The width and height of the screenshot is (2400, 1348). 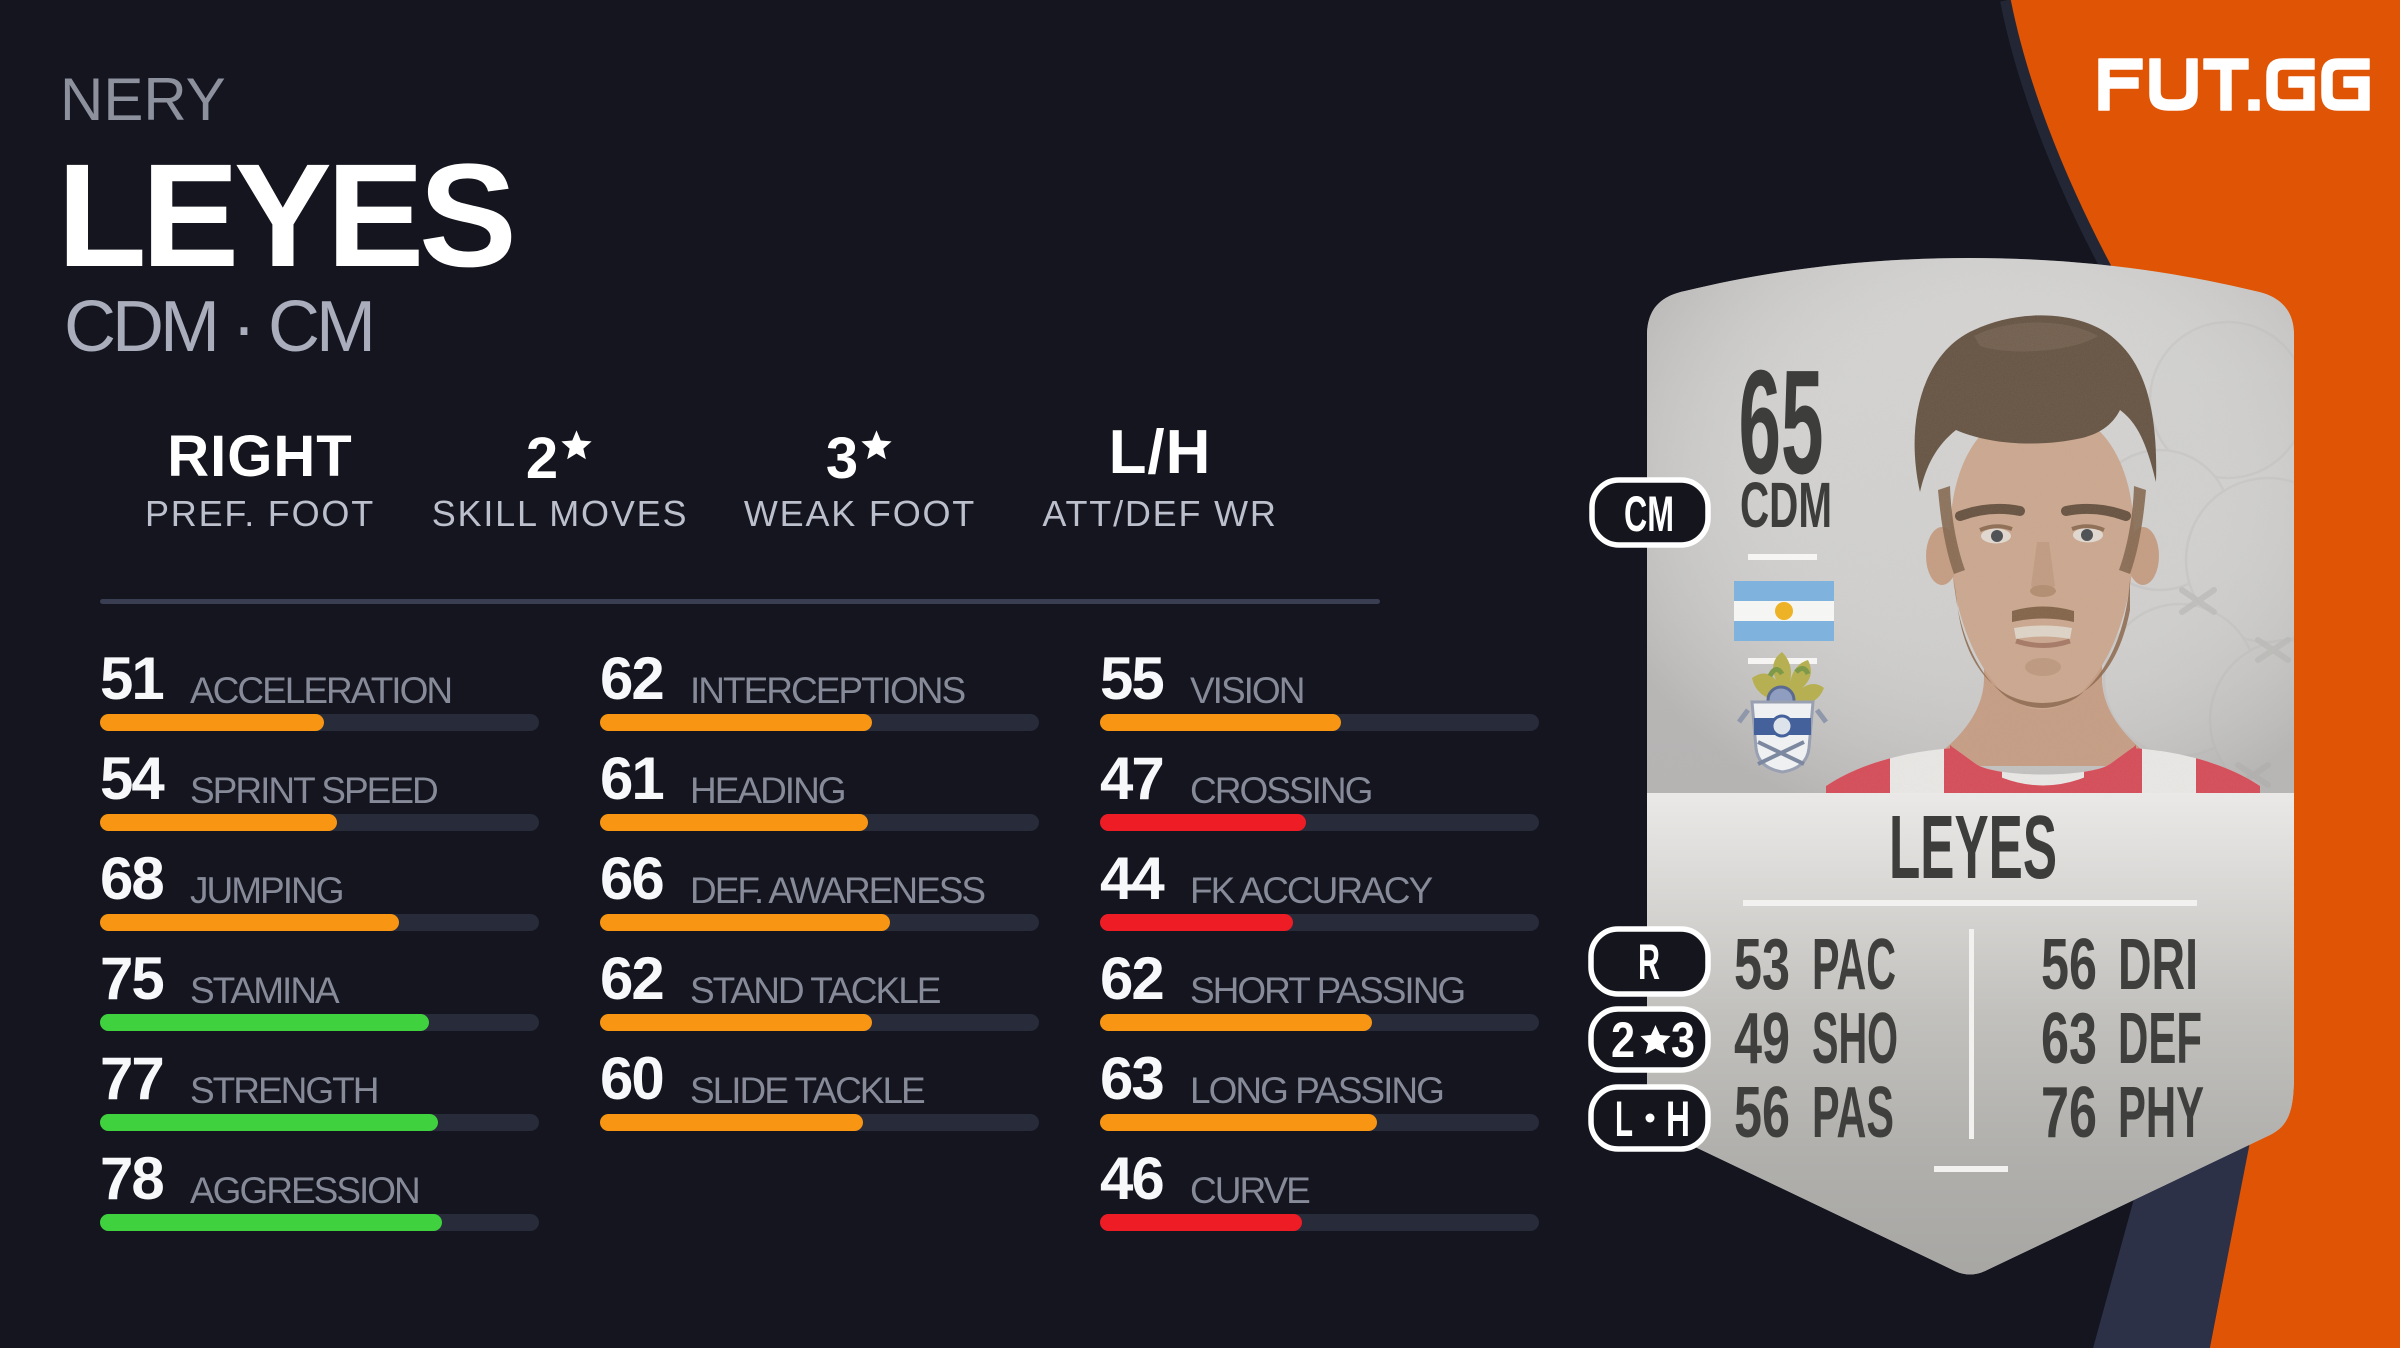 I want to click on svg-text: PHY, so click(x=2161, y=1113).